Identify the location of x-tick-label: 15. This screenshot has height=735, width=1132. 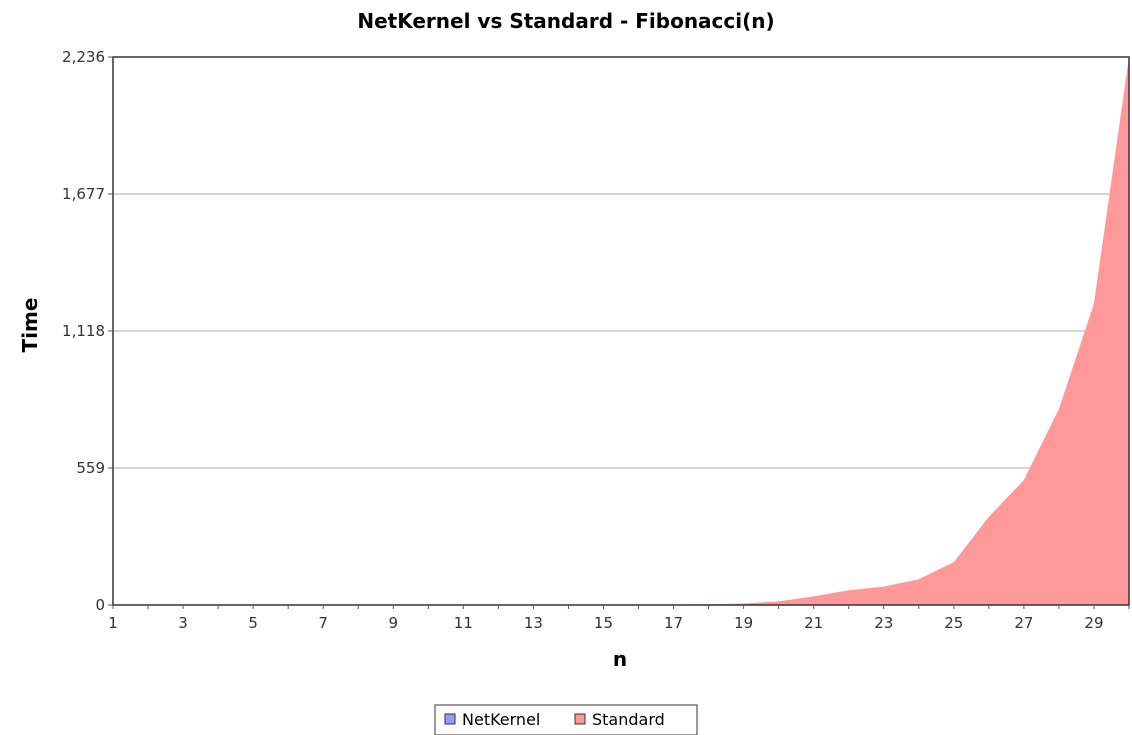
(603, 623).